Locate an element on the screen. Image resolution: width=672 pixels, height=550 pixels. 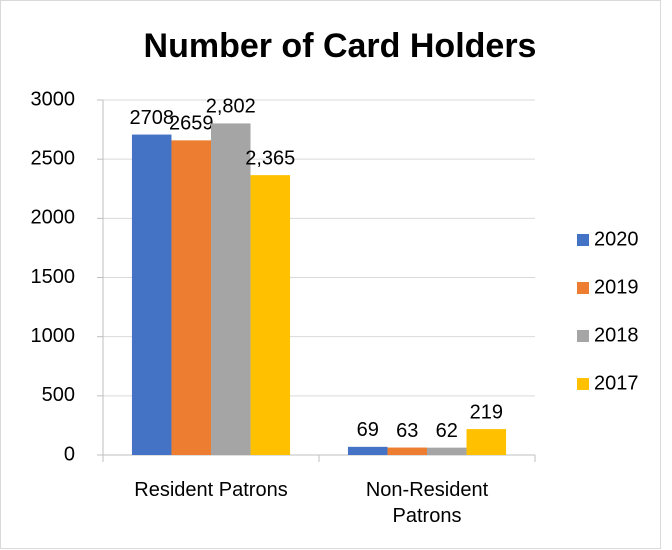
x-tick-label: Resident Patrons is located at coordinates (211, 490).